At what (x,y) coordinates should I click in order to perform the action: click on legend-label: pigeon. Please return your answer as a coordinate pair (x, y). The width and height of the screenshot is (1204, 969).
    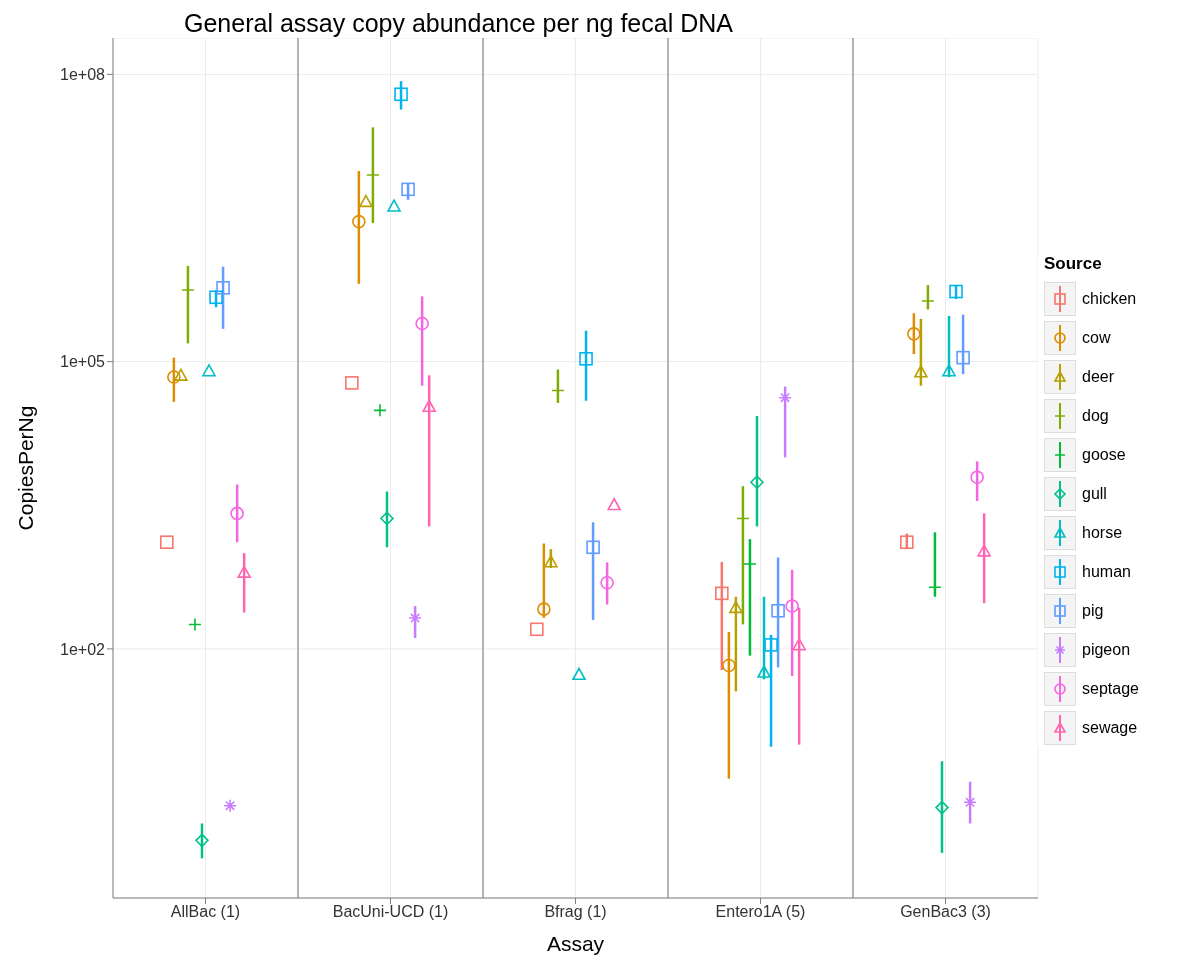
    Looking at the image, I should click on (1106, 650).